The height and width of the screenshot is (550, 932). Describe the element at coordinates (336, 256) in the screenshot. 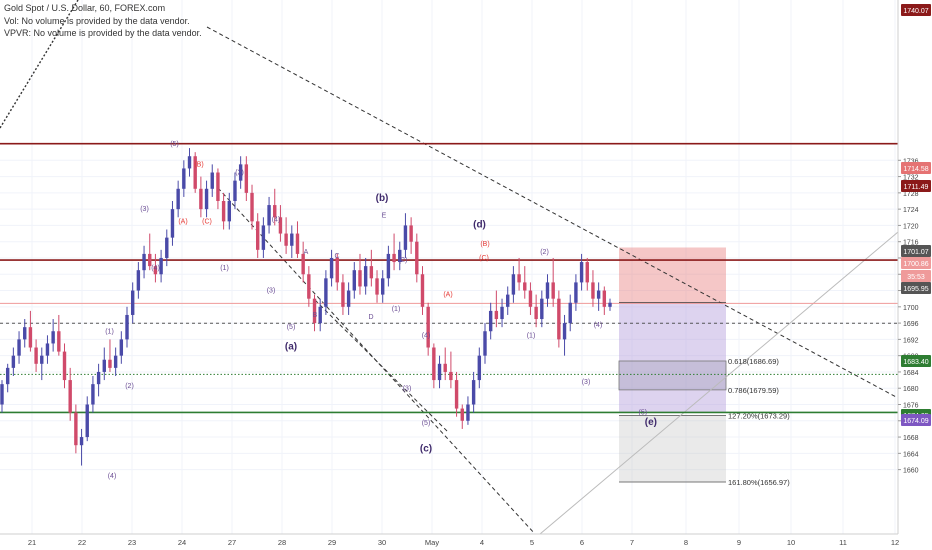

I see `elliott-wave-label: C` at that location.